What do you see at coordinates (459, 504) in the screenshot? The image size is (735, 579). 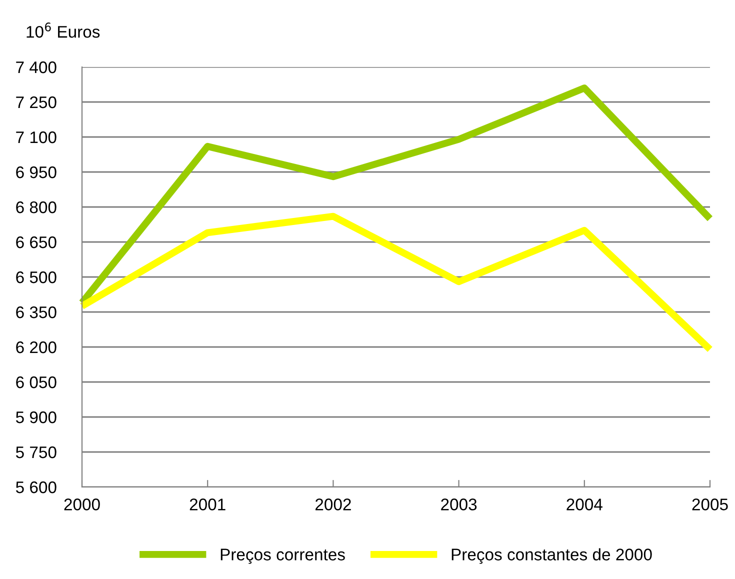 I see `x-tick-label: 2003` at bounding box center [459, 504].